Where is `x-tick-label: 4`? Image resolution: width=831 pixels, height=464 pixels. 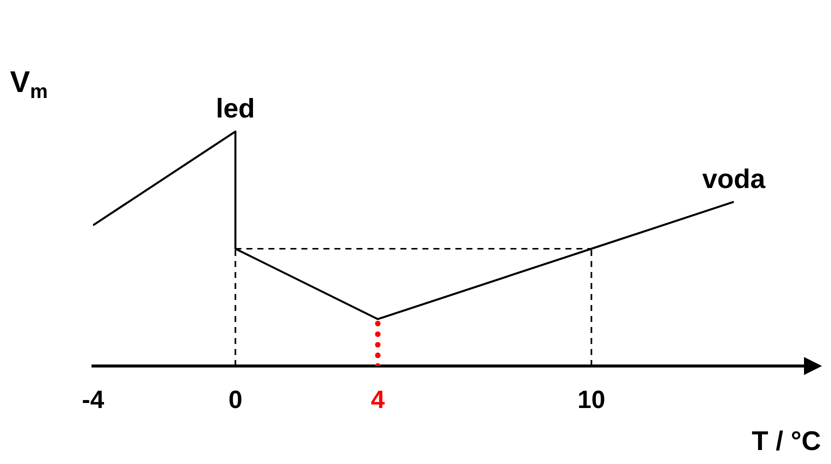 x-tick-label: 4 is located at coordinates (377, 400).